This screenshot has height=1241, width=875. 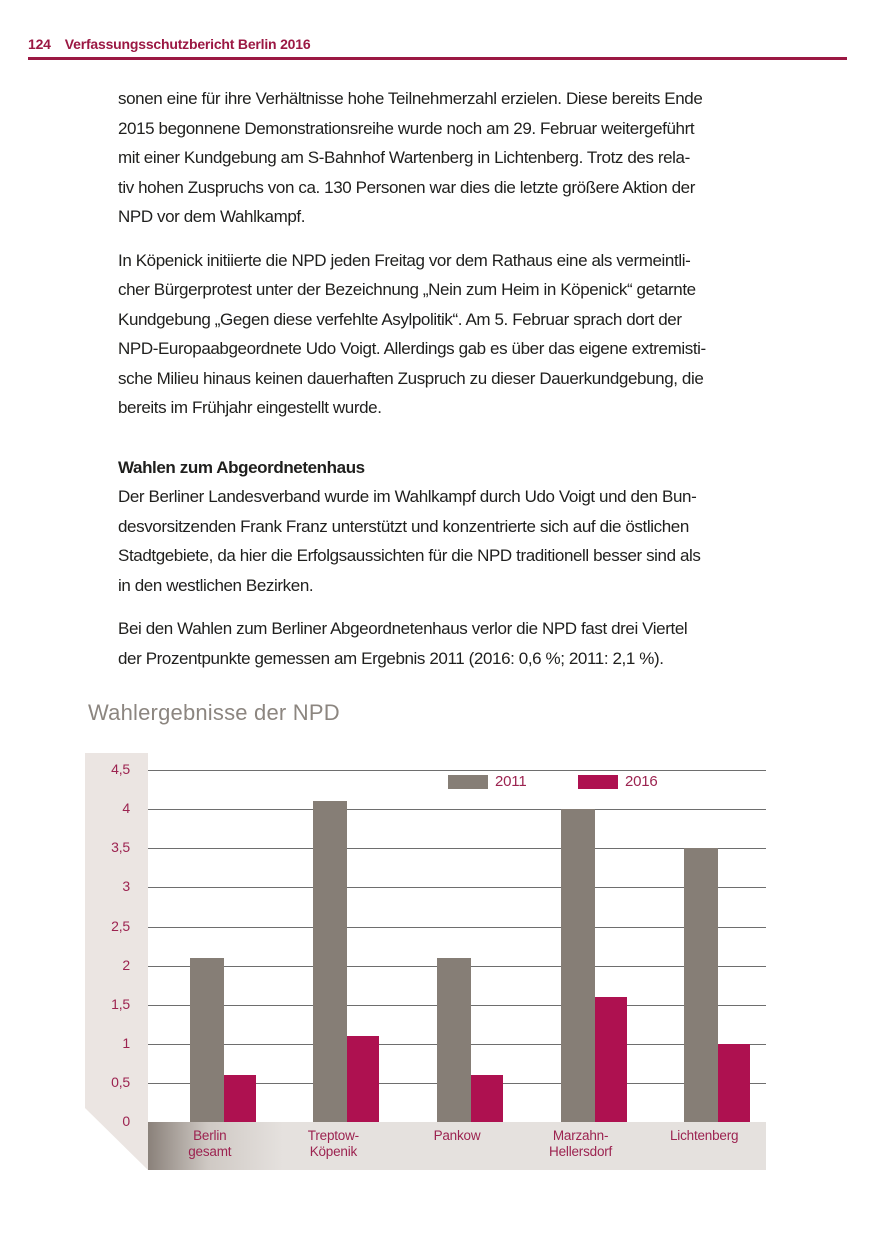 I want to click on y-tick-label: 0, so click(x=126, y=1121).